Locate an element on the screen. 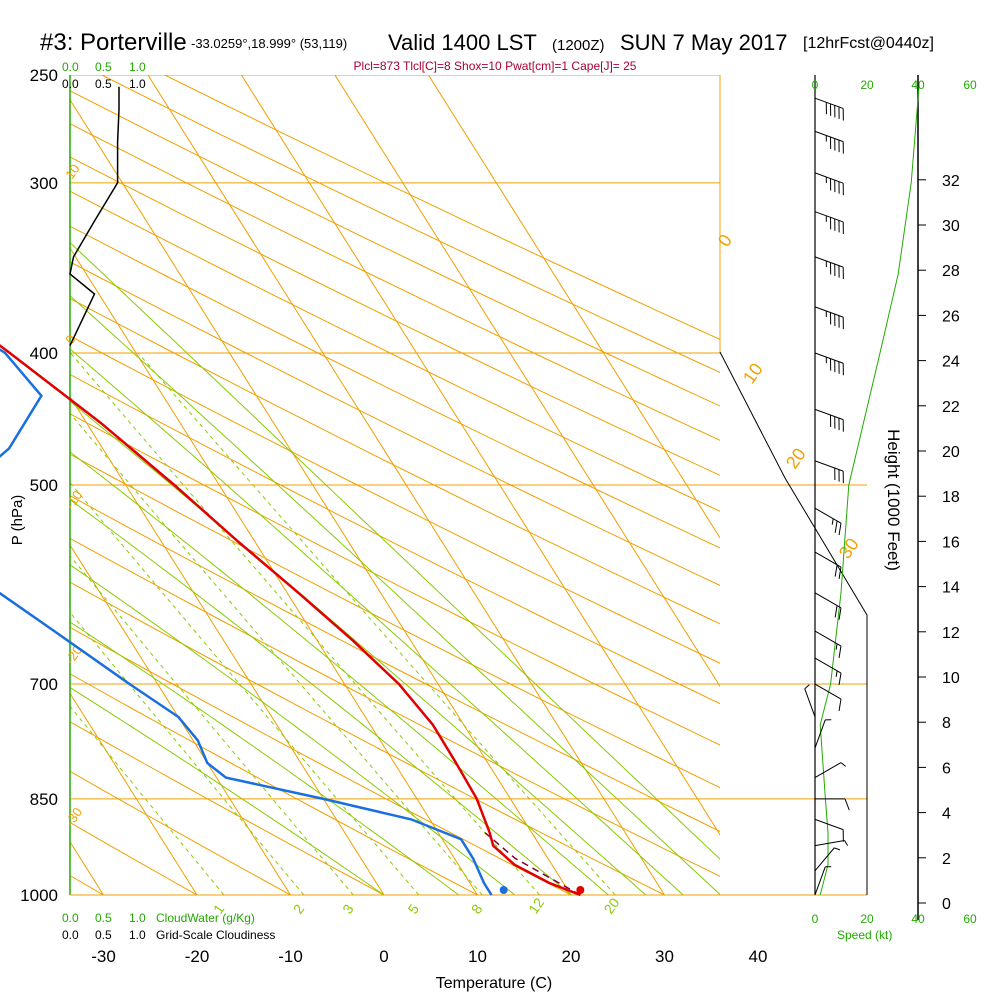 The width and height of the screenshot is (1000, 1000). temperature-tick-label: 0 is located at coordinates (383, 956).